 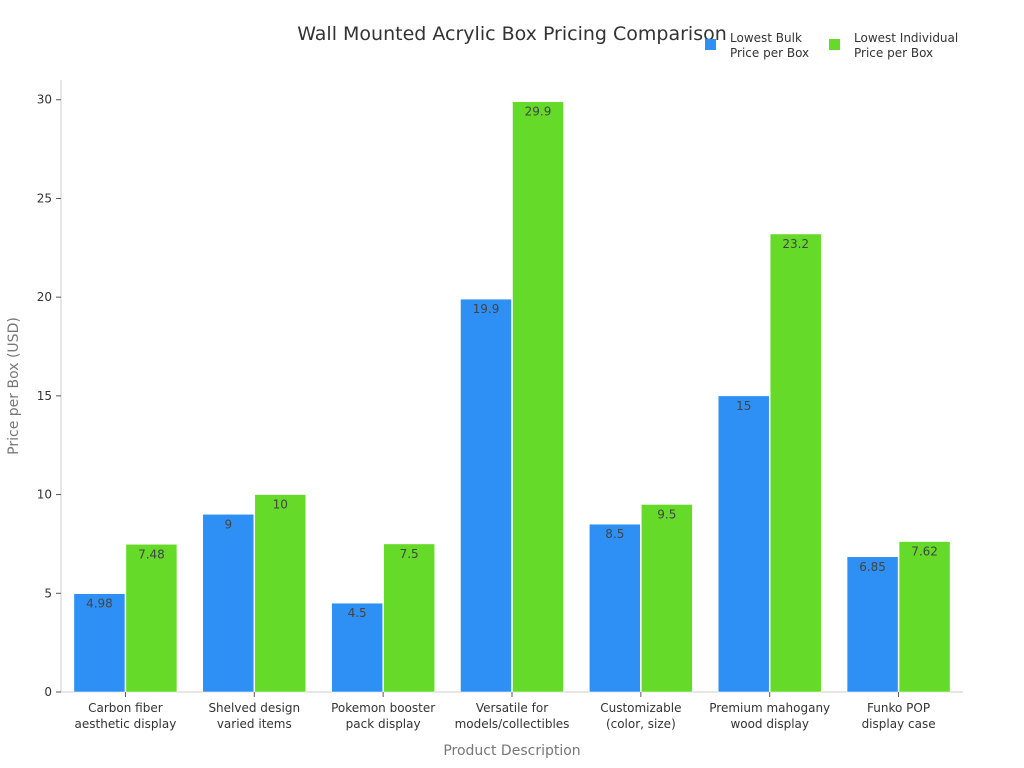 I want to click on y-tick-label: 30, so click(x=44, y=100).